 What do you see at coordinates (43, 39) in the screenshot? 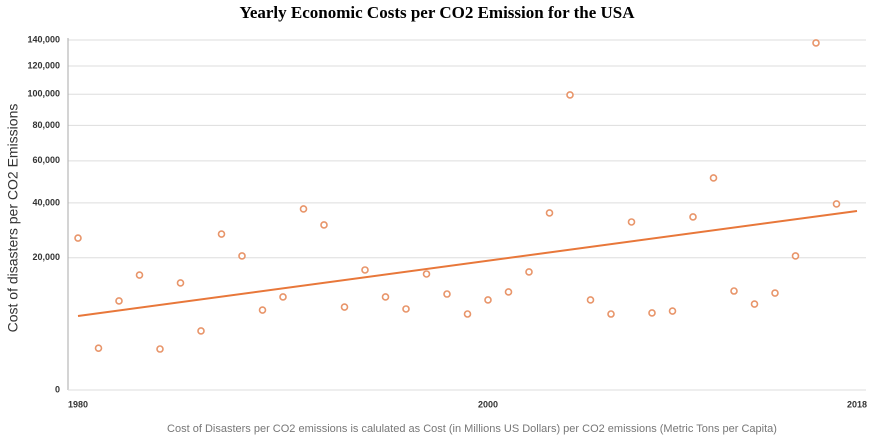
I see `y-tick-label: 140,000` at bounding box center [43, 39].